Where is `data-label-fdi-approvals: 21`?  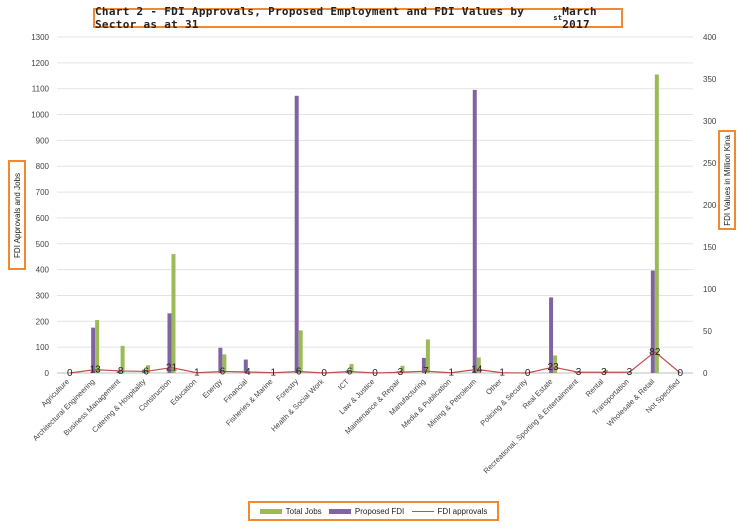 data-label-fdi-approvals: 21 is located at coordinates (172, 368).